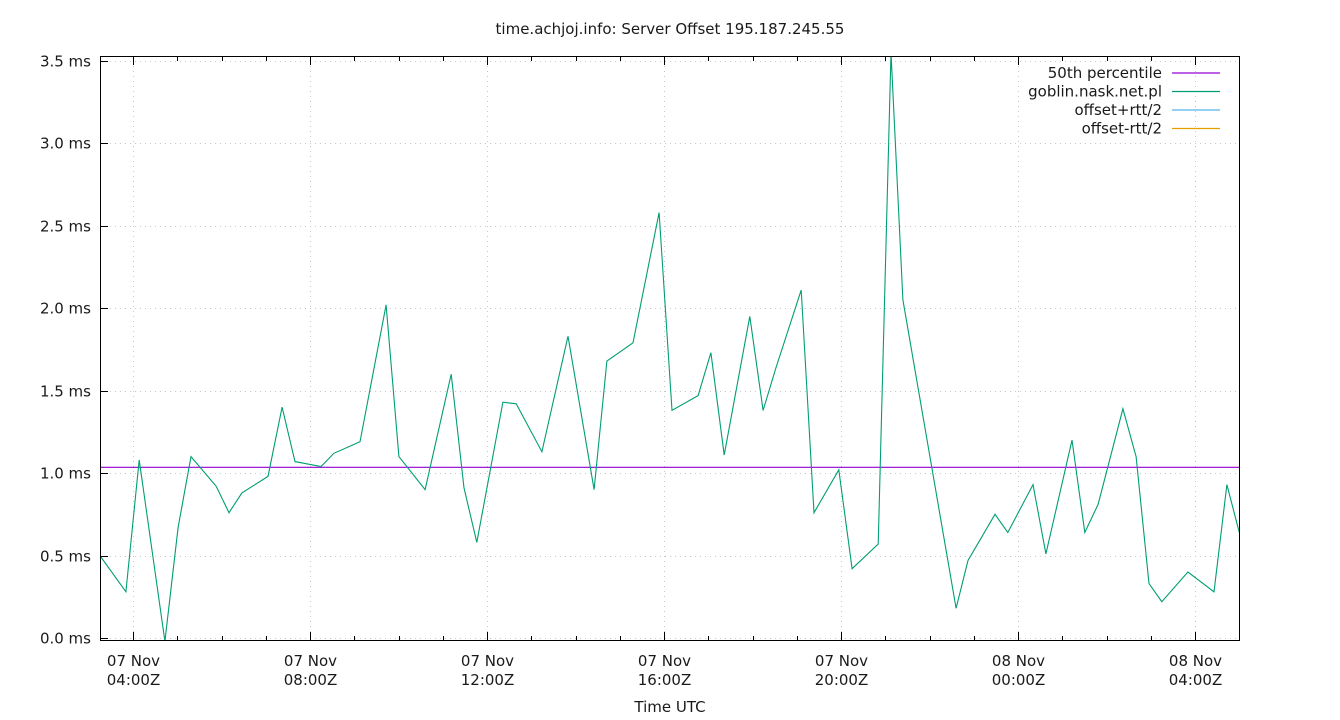 The width and height of the screenshot is (1340, 720). I want to click on y-tick-label: 0.0 ms, so click(65, 639).